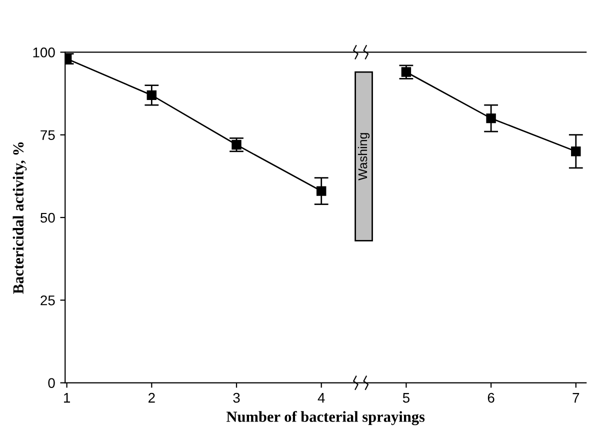  What do you see at coordinates (325, 418) in the screenshot?
I see `x-axis-title: Number of bacterial sprayings` at bounding box center [325, 418].